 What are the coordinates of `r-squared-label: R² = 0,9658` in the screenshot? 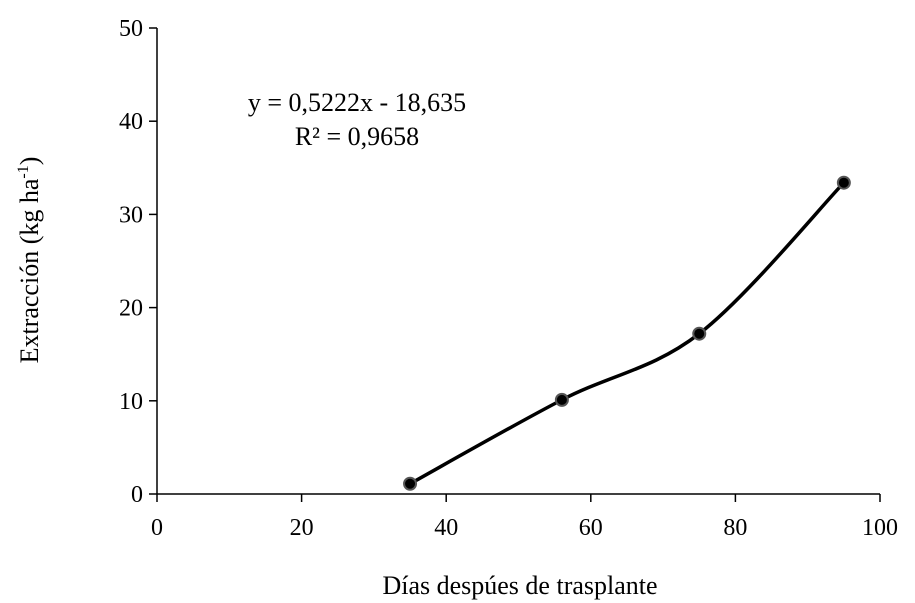 It's located at (357, 136).